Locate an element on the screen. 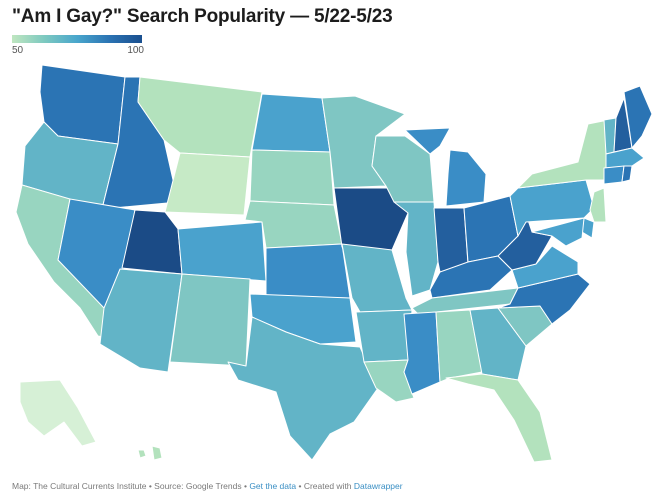 This screenshot has width=655, height=500. state-new-mexico is located at coordinates (210, 320).